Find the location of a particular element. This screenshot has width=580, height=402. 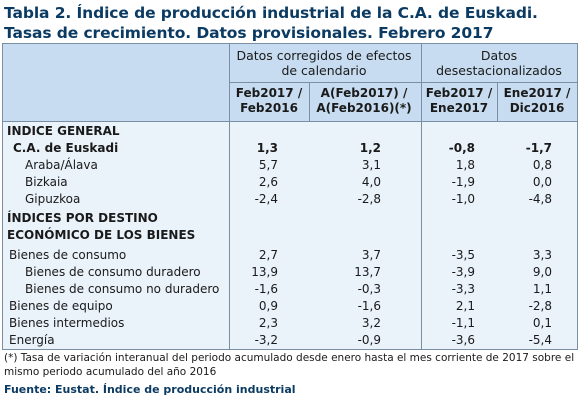

row-value: -3,2 is located at coordinates (266, 340).